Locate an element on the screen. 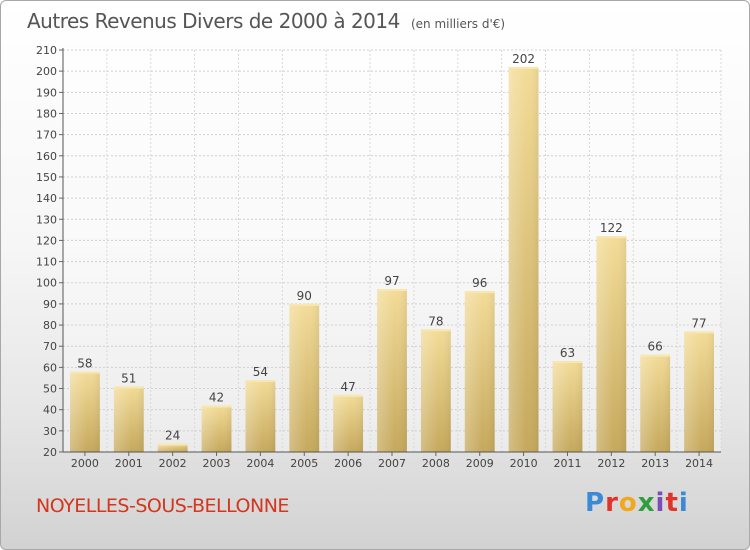 The image size is (750, 550). brand-letter: P is located at coordinates (595, 503).